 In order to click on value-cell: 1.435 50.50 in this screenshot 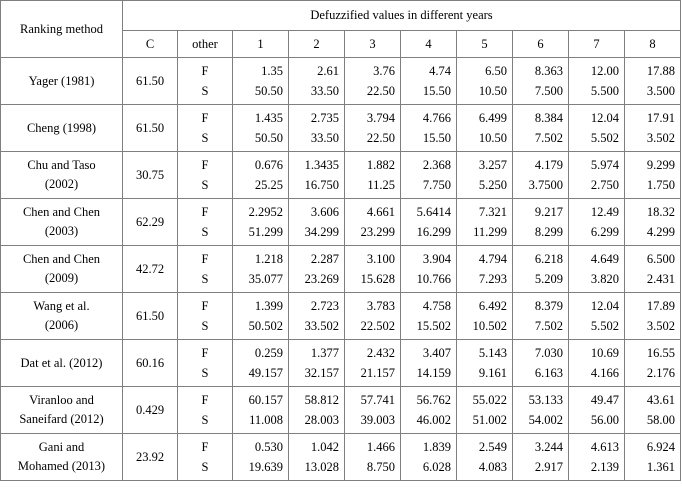, I will do `click(260, 128)`.